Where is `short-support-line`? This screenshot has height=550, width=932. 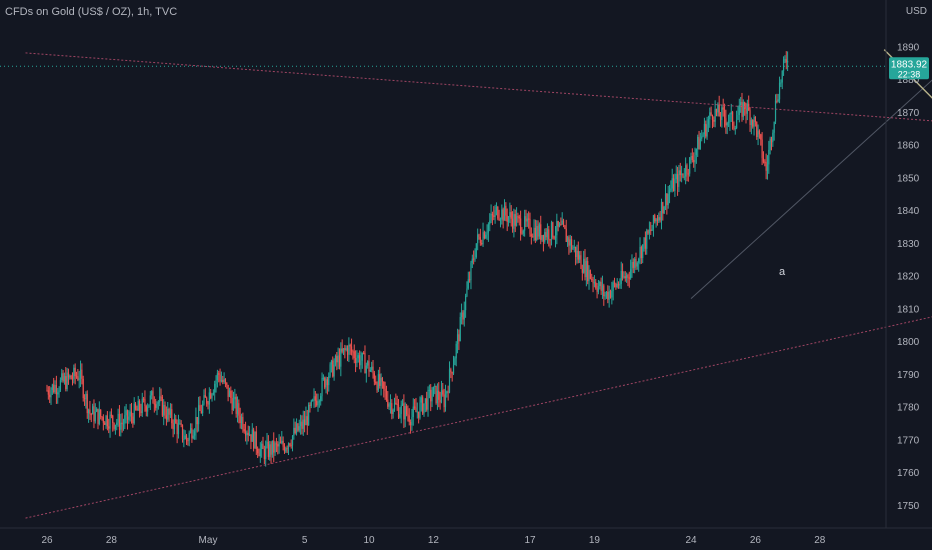 short-support-line is located at coordinates (811, 149).